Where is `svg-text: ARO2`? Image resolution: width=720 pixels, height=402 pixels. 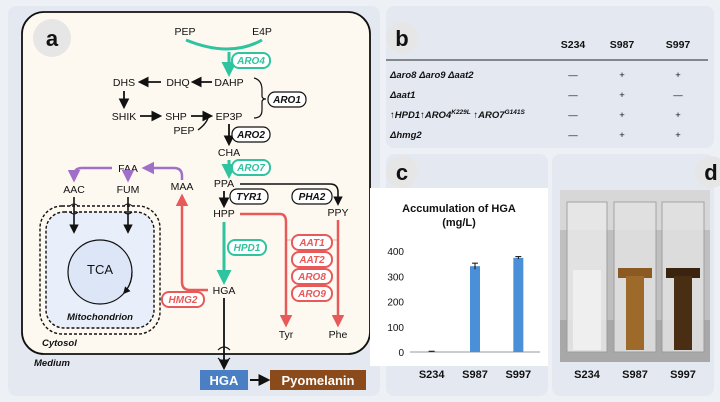
svg-text: ARO2 is located at coordinates (250, 135).